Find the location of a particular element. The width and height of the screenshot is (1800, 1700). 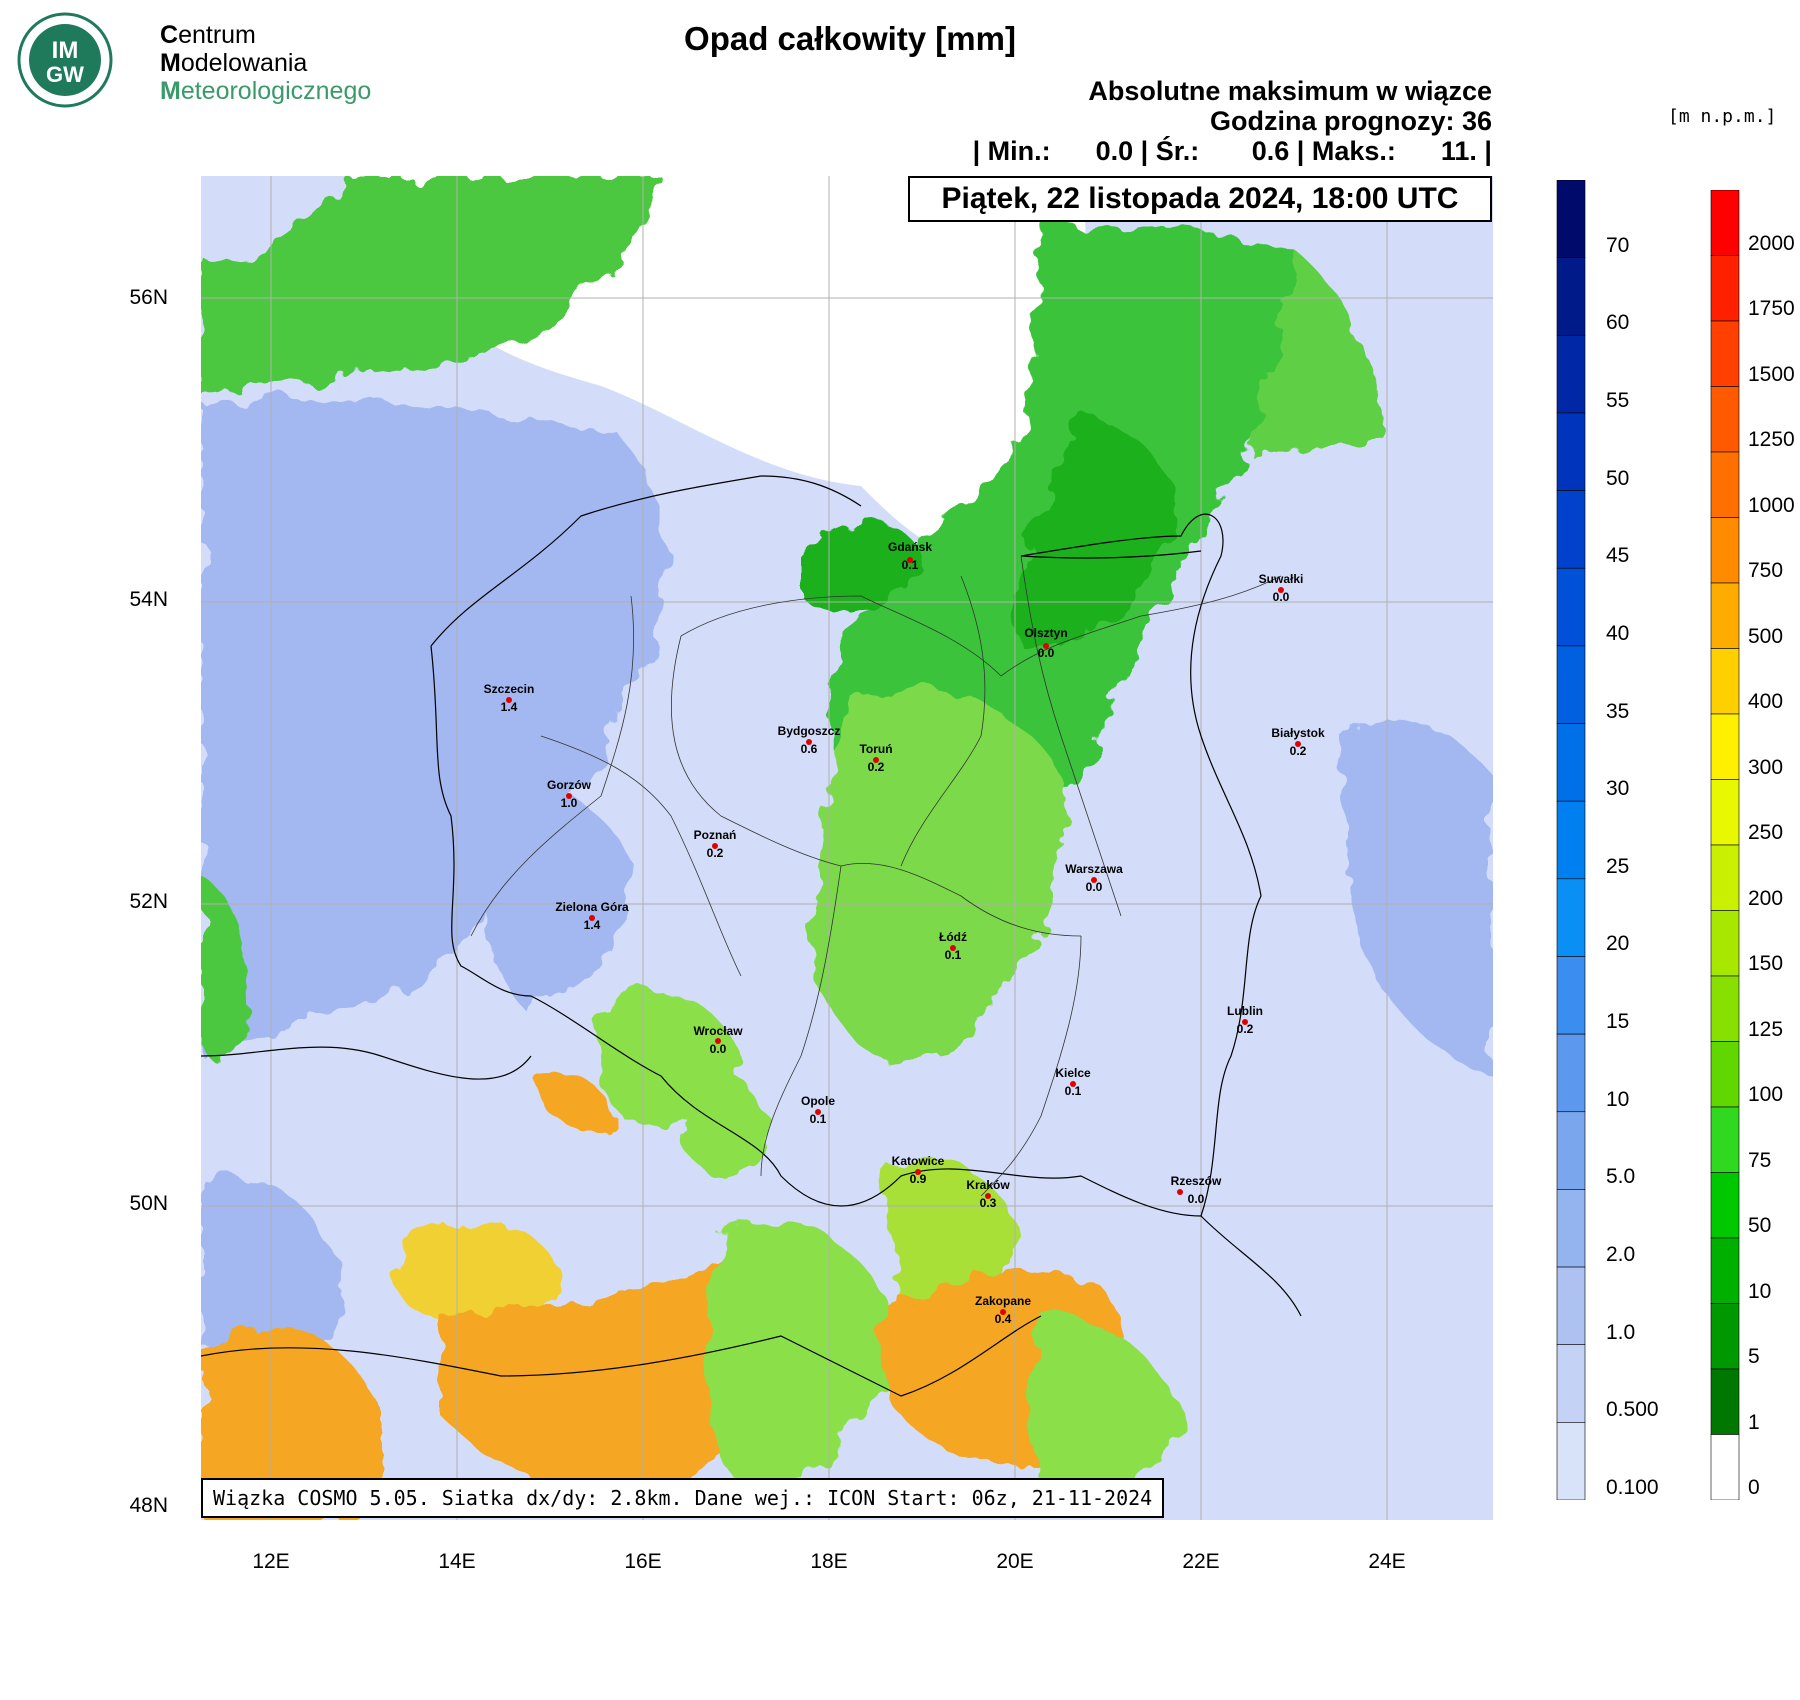

colorbar-label: 50 is located at coordinates (1618, 478).